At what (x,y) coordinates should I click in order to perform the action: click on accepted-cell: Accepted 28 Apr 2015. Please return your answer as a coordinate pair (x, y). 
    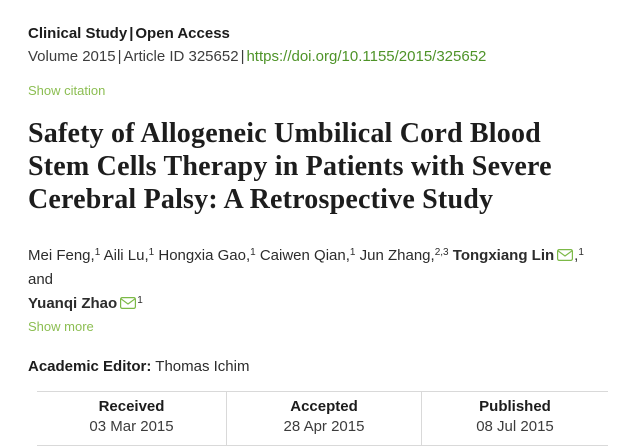
    Looking at the image, I should click on (323, 418).